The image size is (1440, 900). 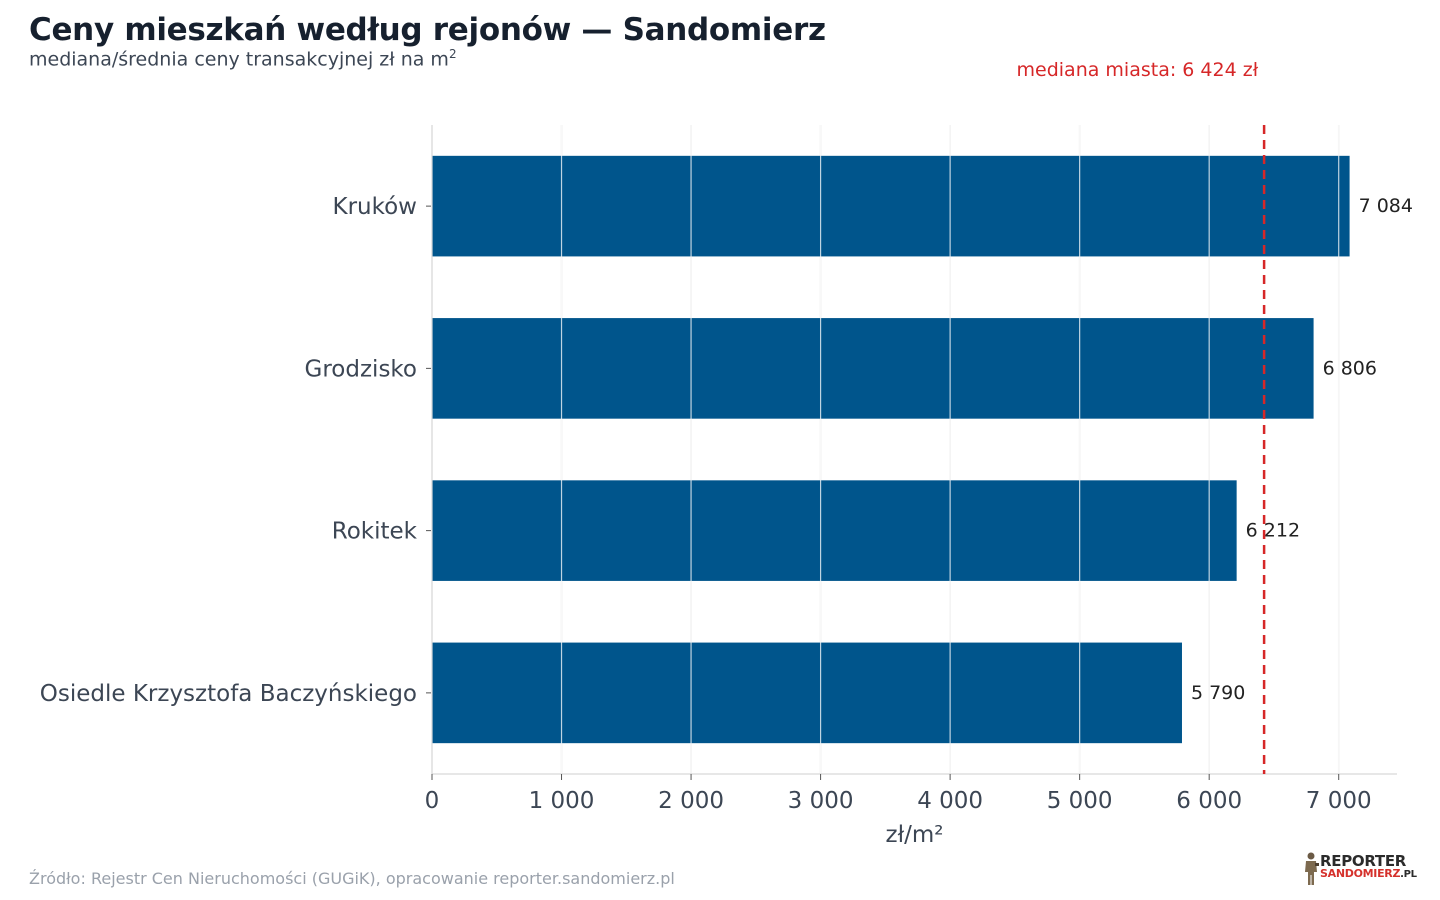 What do you see at coordinates (1312, 868) in the screenshot?
I see `reporter-figure-icon` at bounding box center [1312, 868].